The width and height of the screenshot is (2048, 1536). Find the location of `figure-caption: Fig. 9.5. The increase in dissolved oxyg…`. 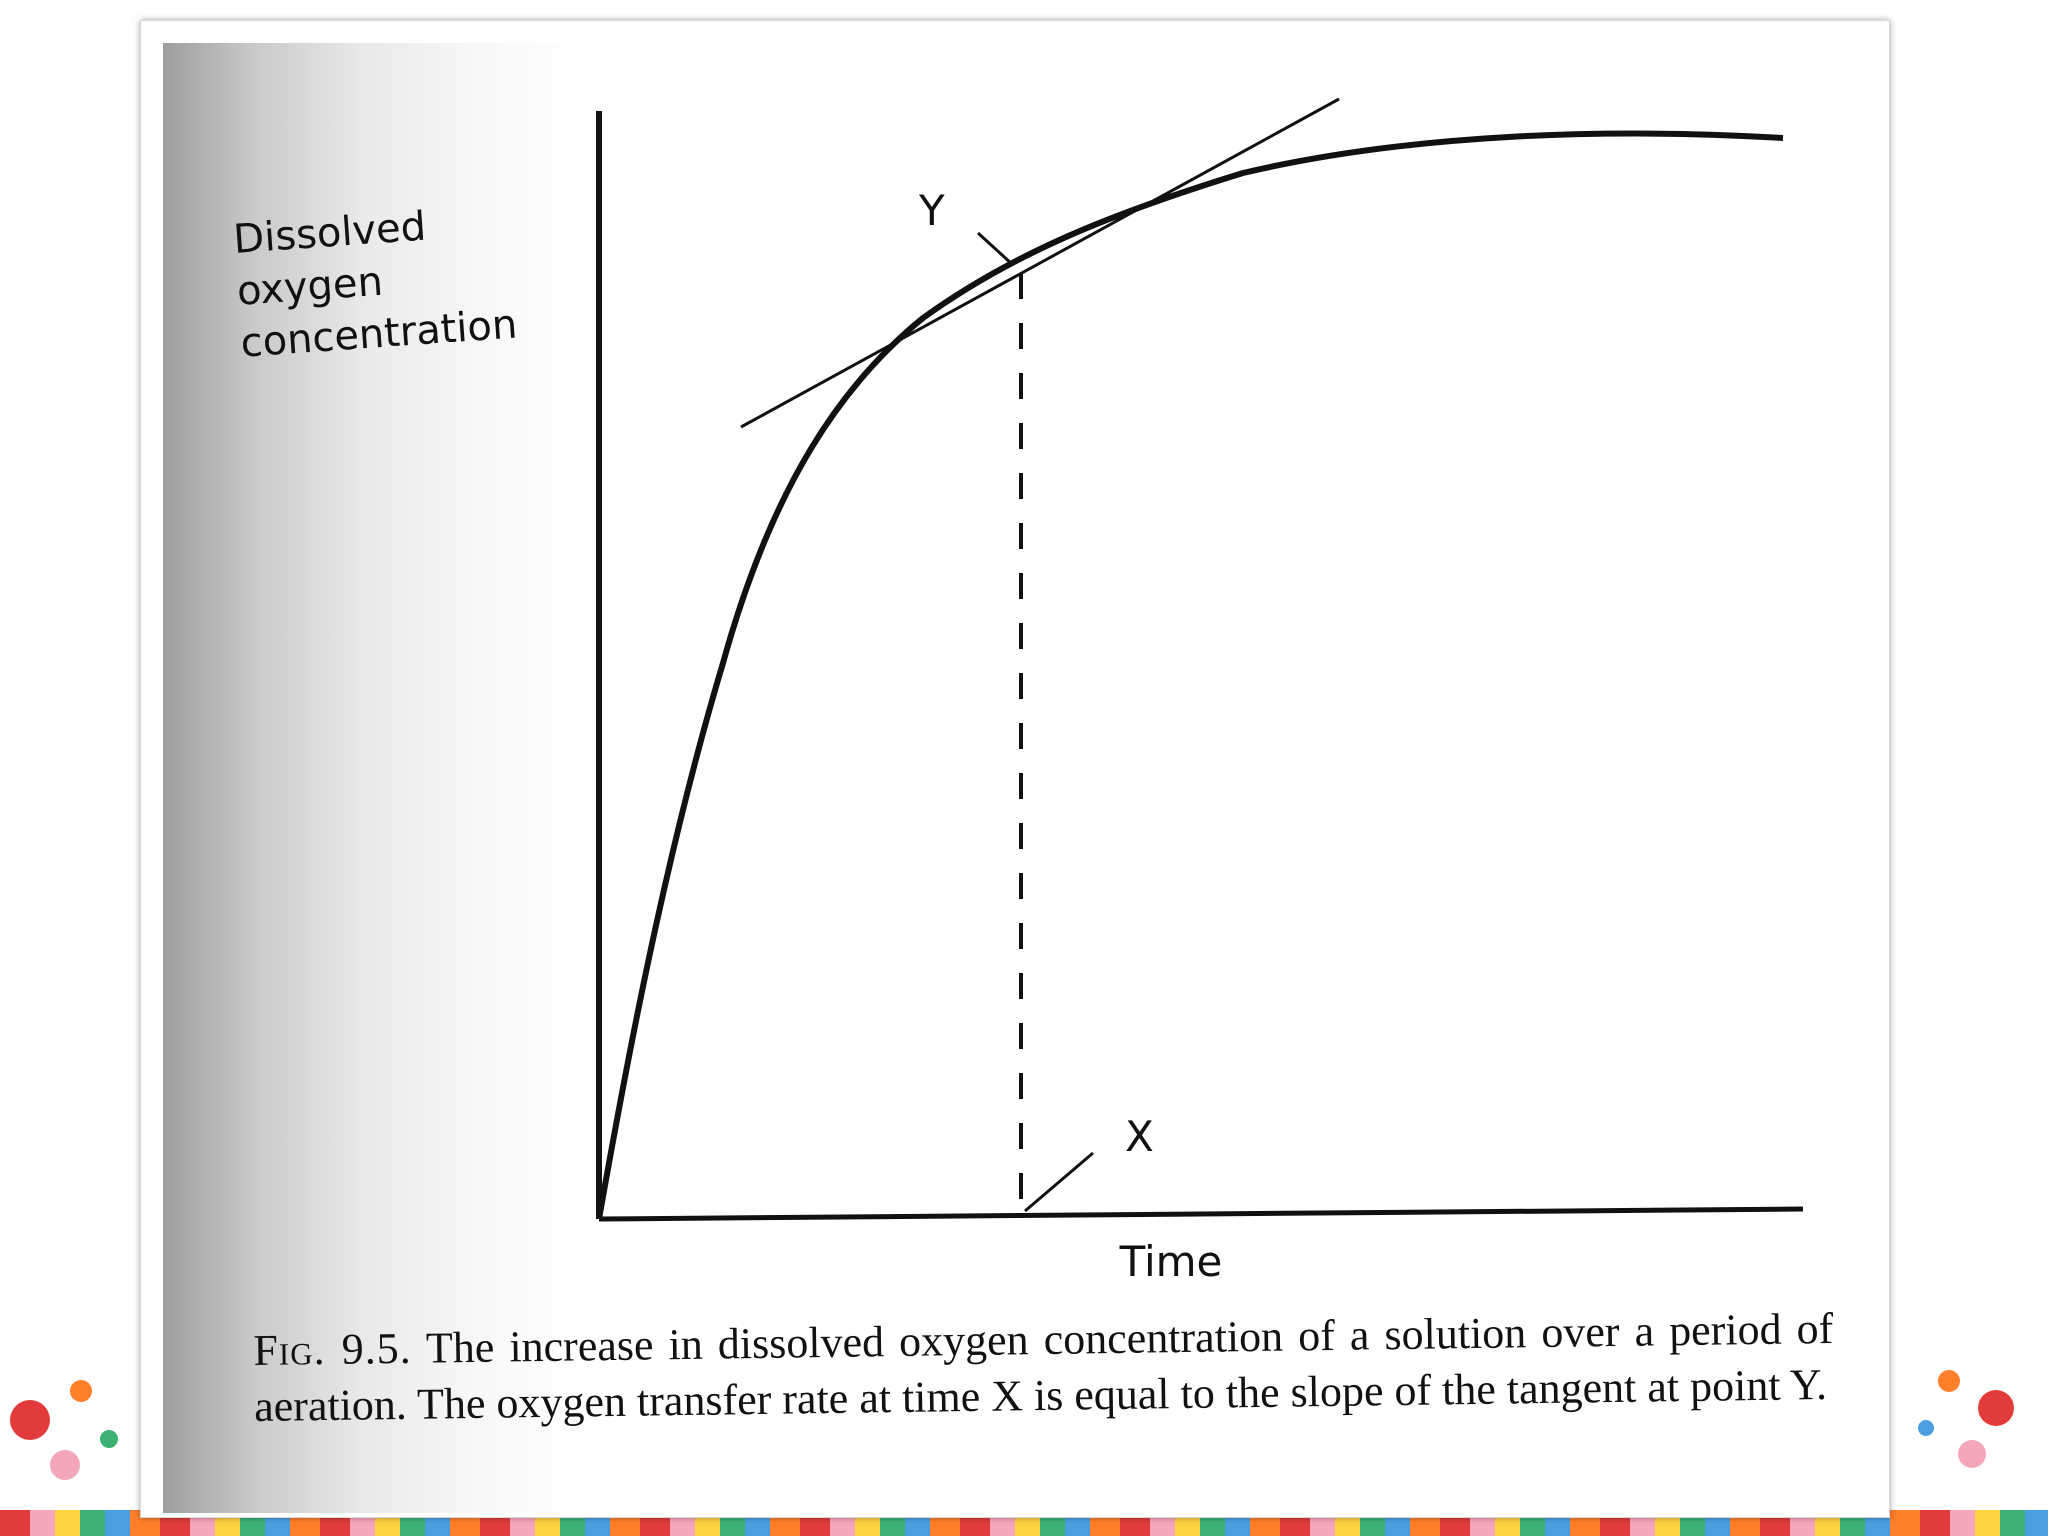

figure-caption: Fig. 9.5. The increase in dissolved oxyg… is located at coordinates (1043, 1368).